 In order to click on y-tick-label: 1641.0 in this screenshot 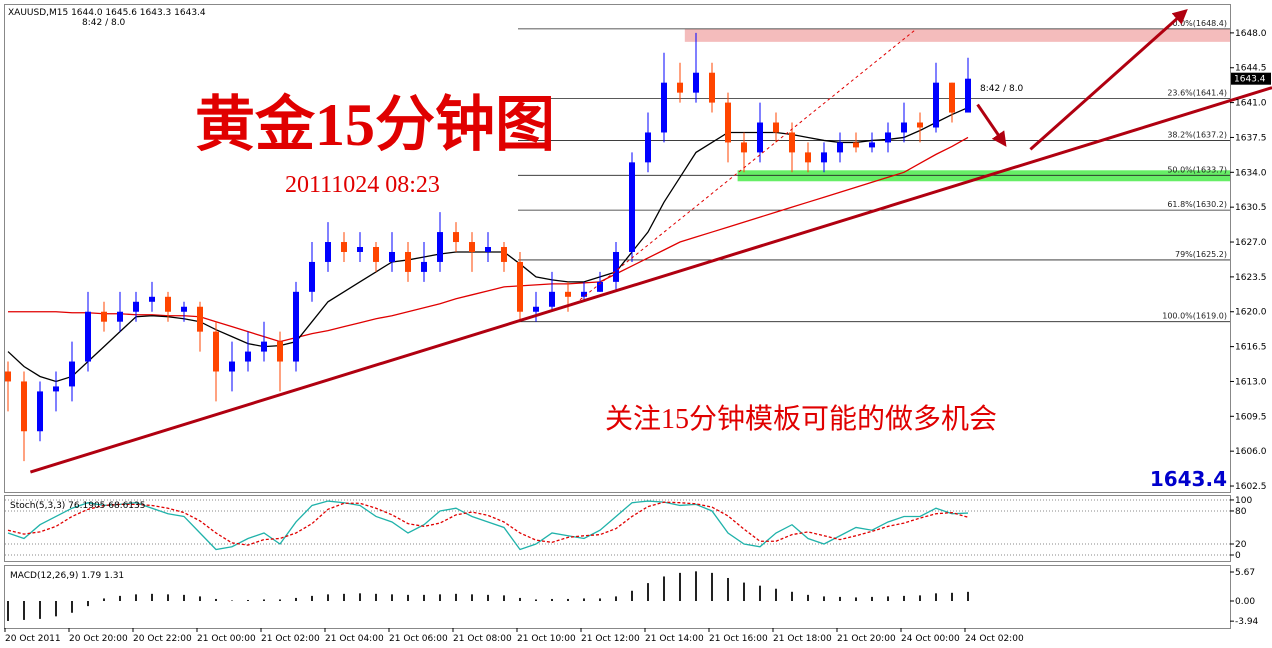, I will do `click(1251, 104)`.